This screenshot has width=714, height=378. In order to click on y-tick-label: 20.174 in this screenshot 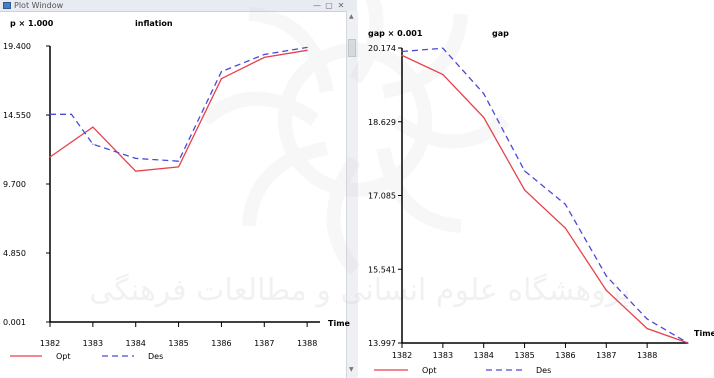, I will do `click(382, 48)`.